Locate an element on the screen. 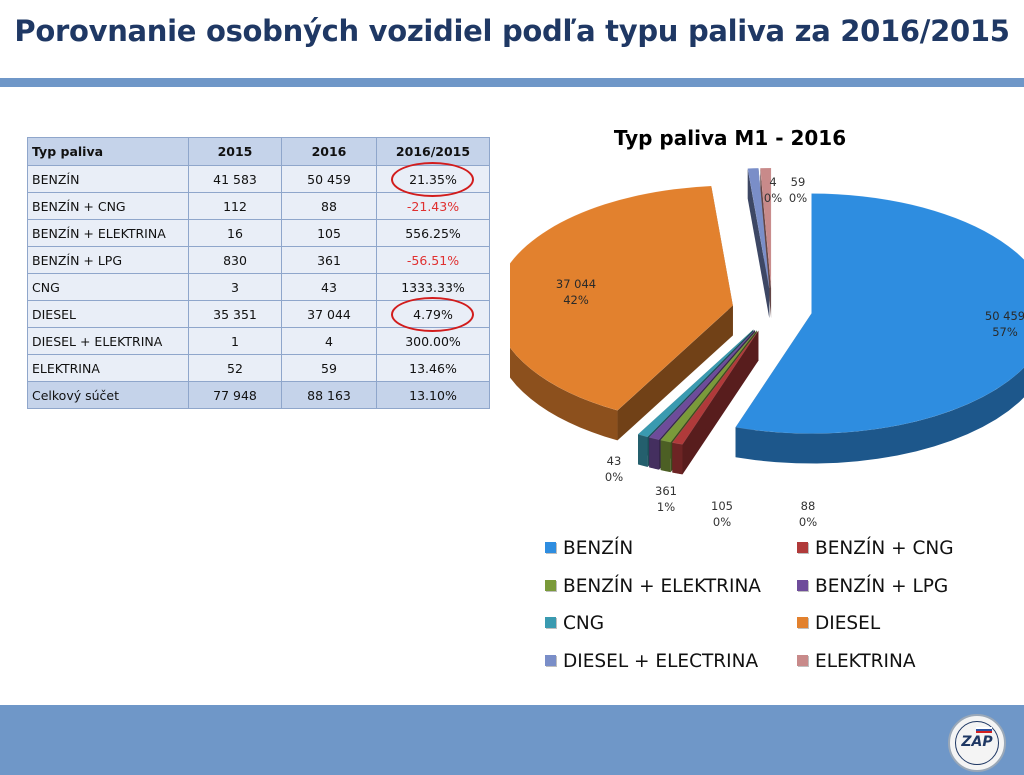  table-header-cell: 2016 is located at coordinates (329, 151).